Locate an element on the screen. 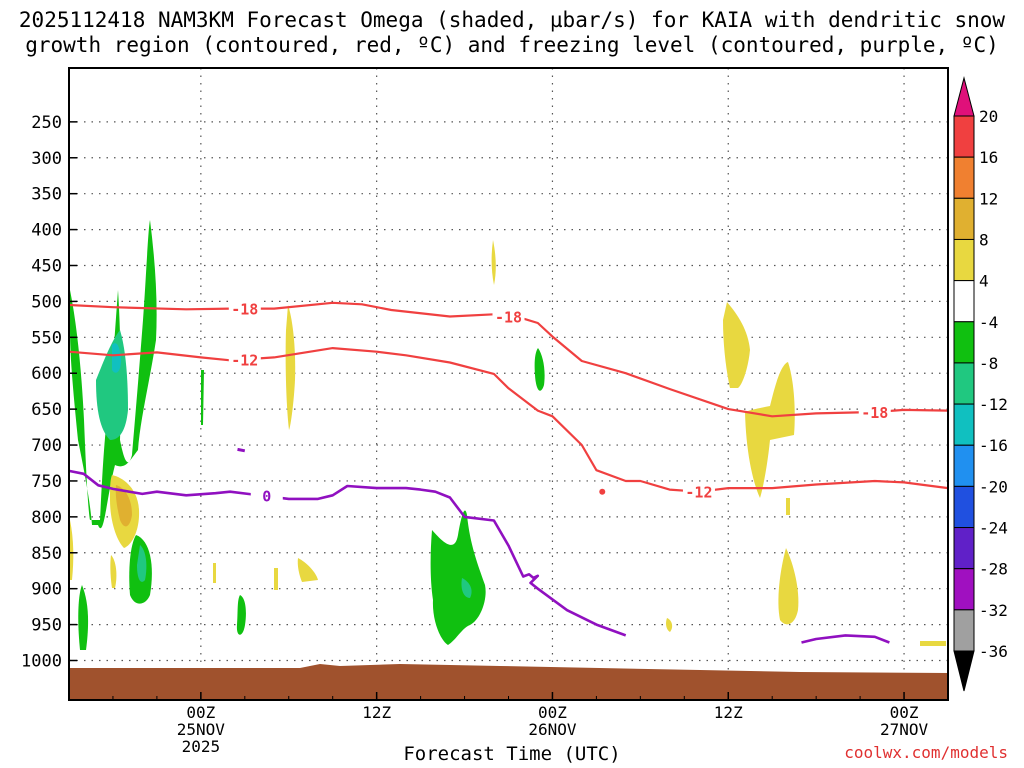 The image size is (1024, 768). colorbar-label: -12 is located at coordinates (993, 404).